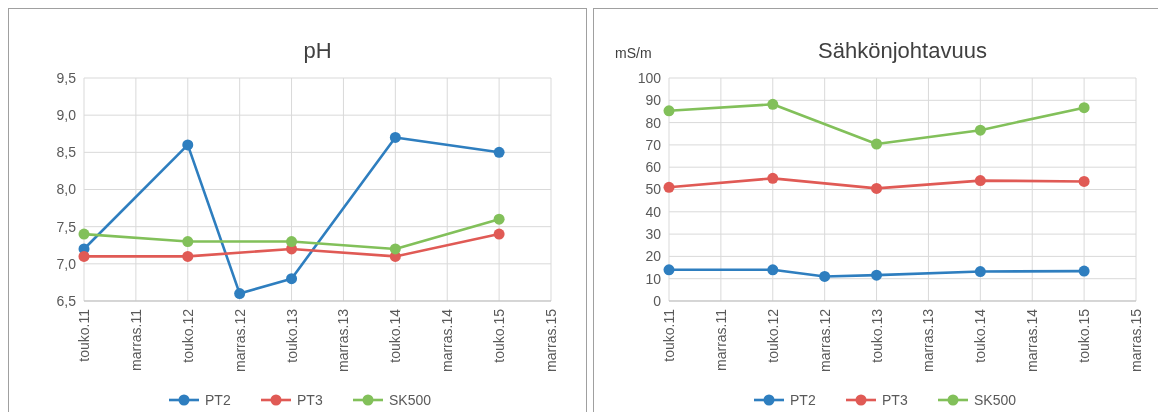  Describe the element at coordinates (66, 263) in the screenshot. I see `y-tick-label: 7,0` at that location.